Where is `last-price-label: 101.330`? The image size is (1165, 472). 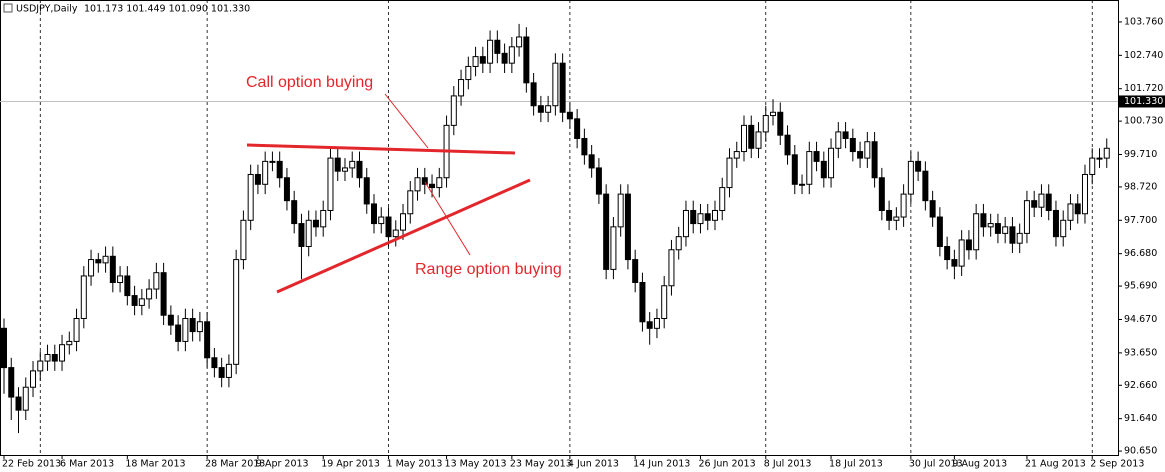 last-price-label: 101.330 is located at coordinates (1143, 101).